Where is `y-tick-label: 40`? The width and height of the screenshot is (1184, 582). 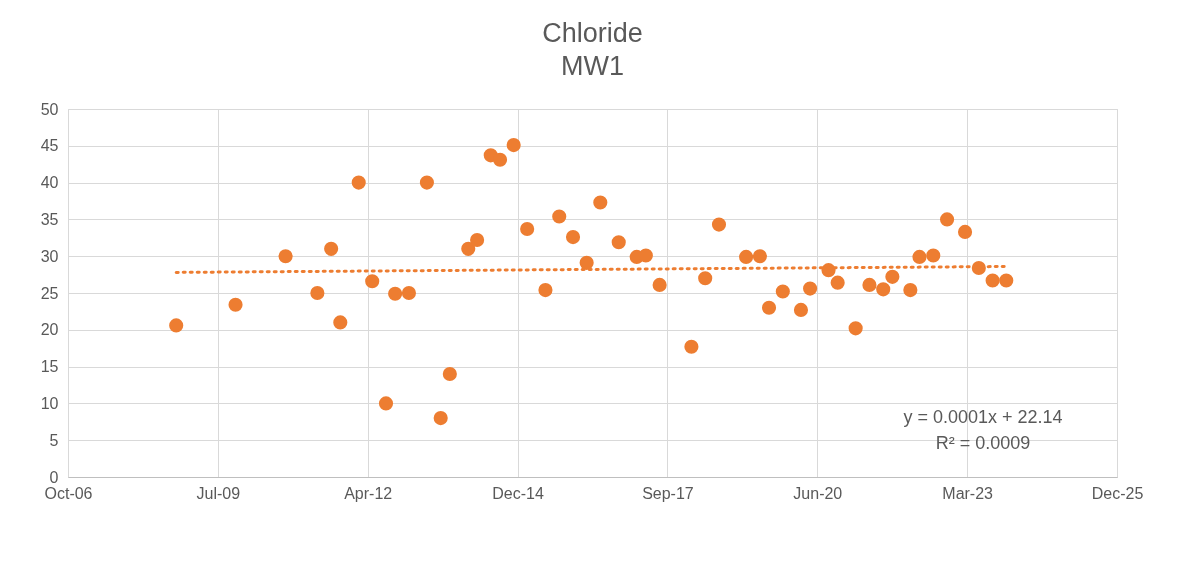 y-tick-label: 40 is located at coordinates (49, 183).